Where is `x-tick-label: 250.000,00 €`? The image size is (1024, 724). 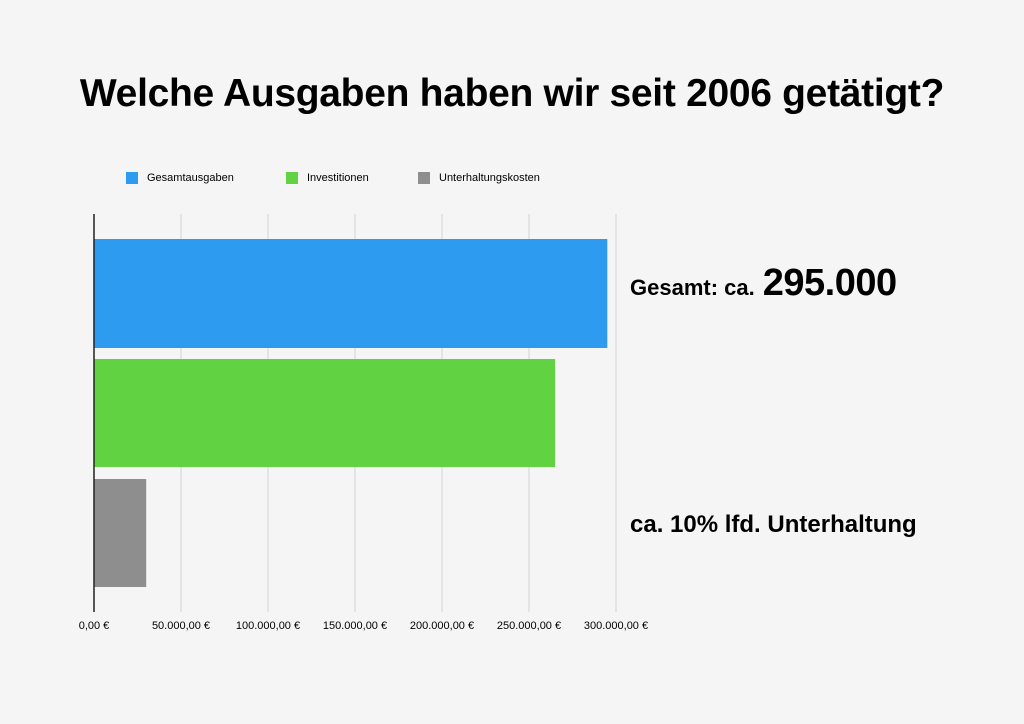 x-tick-label: 250.000,00 € is located at coordinates (529, 626).